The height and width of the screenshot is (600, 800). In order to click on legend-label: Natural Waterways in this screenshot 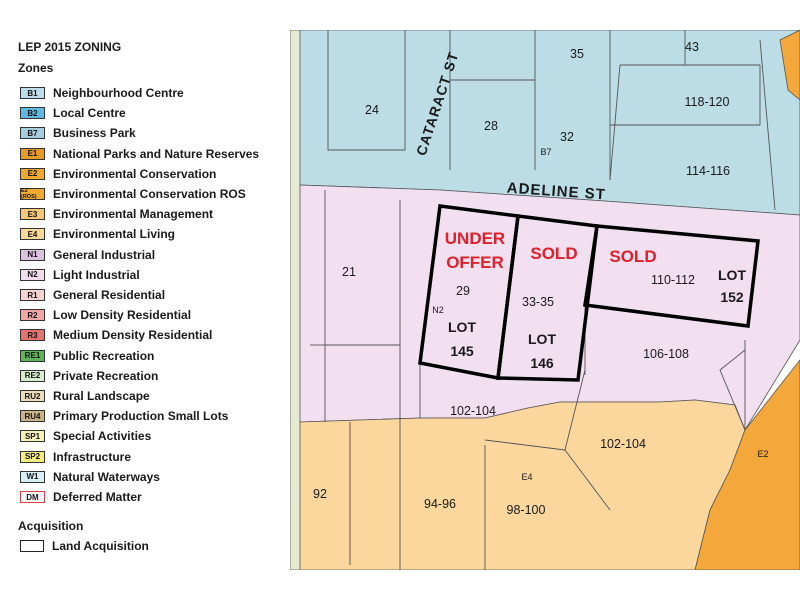, I will do `click(106, 476)`.